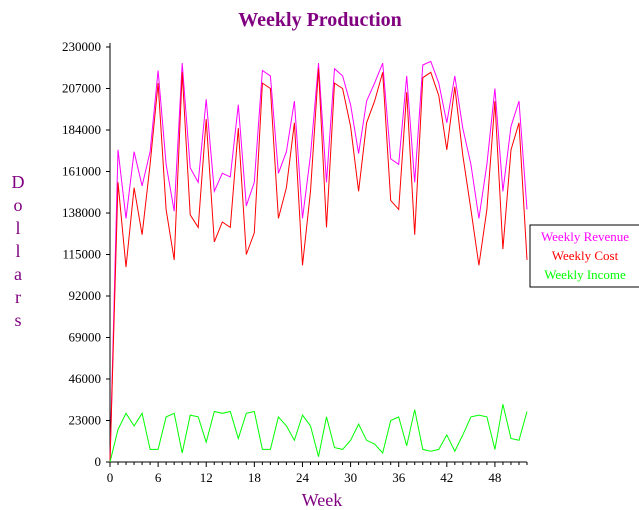 The image size is (639, 510). I want to click on y-axis-label-letter: D, so click(18, 182).